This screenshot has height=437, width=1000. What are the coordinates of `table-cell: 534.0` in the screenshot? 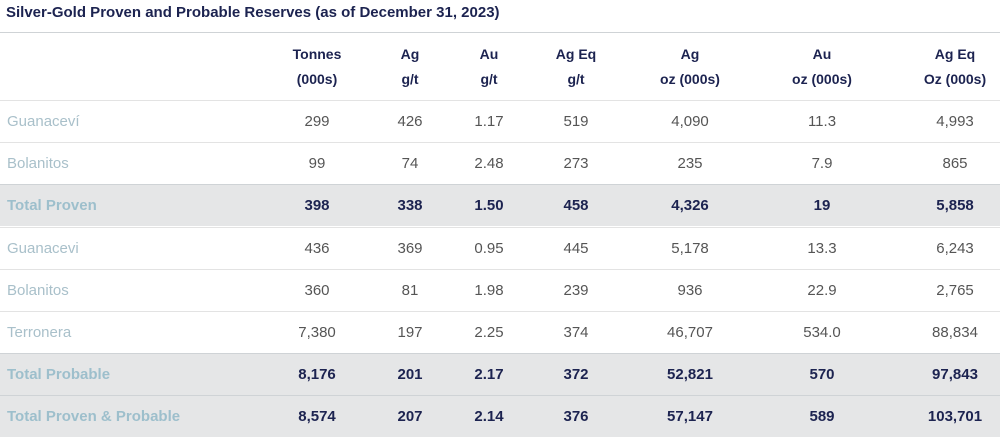 It's located at (822, 332).